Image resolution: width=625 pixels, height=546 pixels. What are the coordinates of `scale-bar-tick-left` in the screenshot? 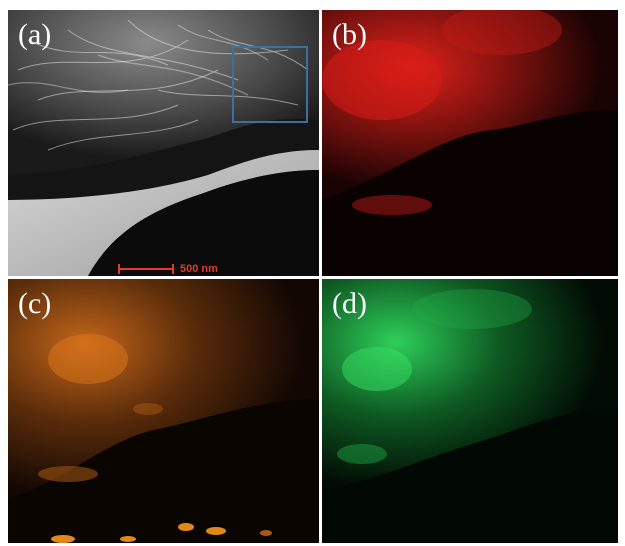 It's located at (119, 269).